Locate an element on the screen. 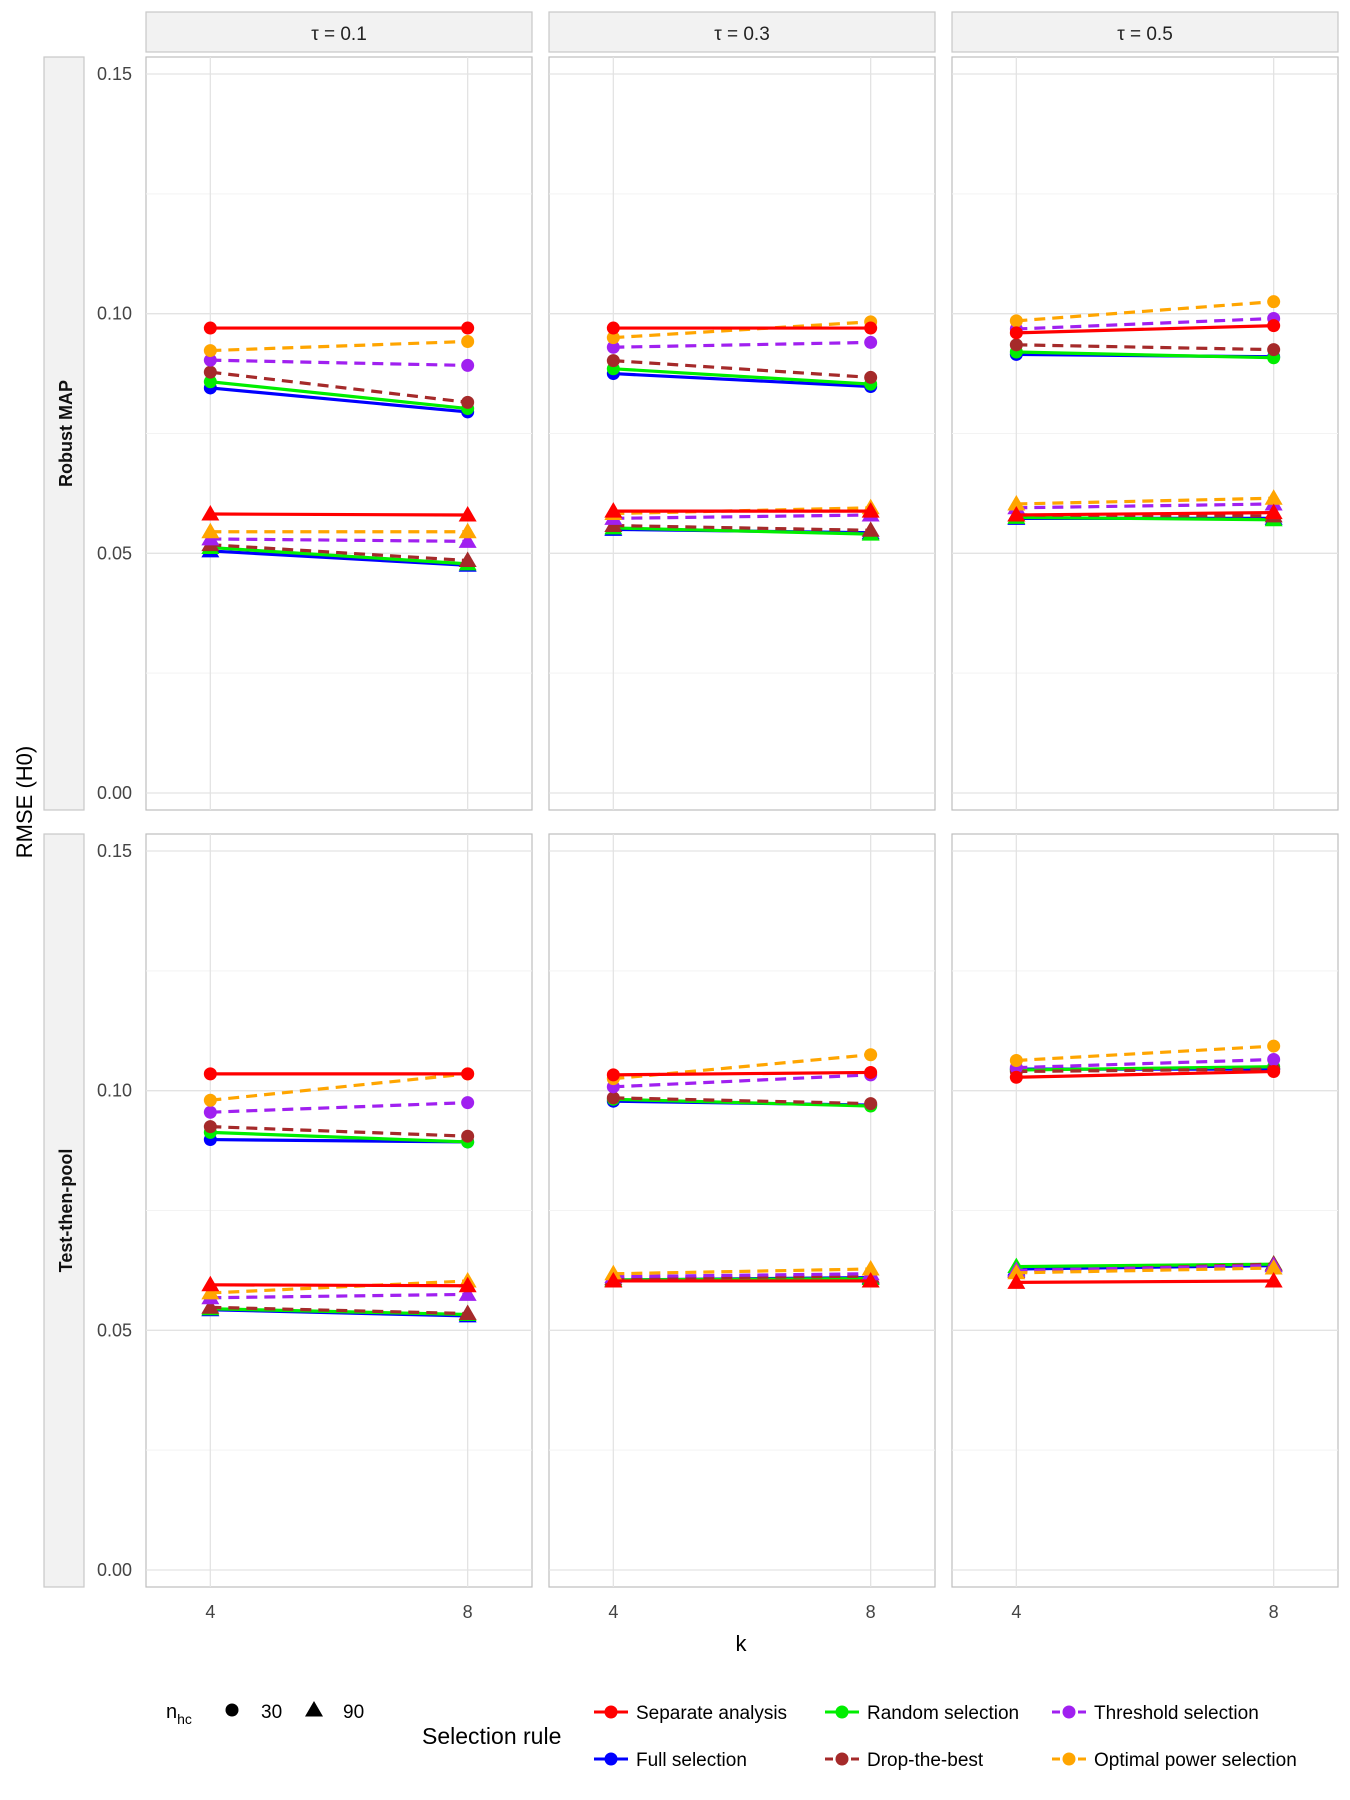 This screenshot has width=1350, height=1800. legend-nhc-label: 90 is located at coordinates (353, 1712).